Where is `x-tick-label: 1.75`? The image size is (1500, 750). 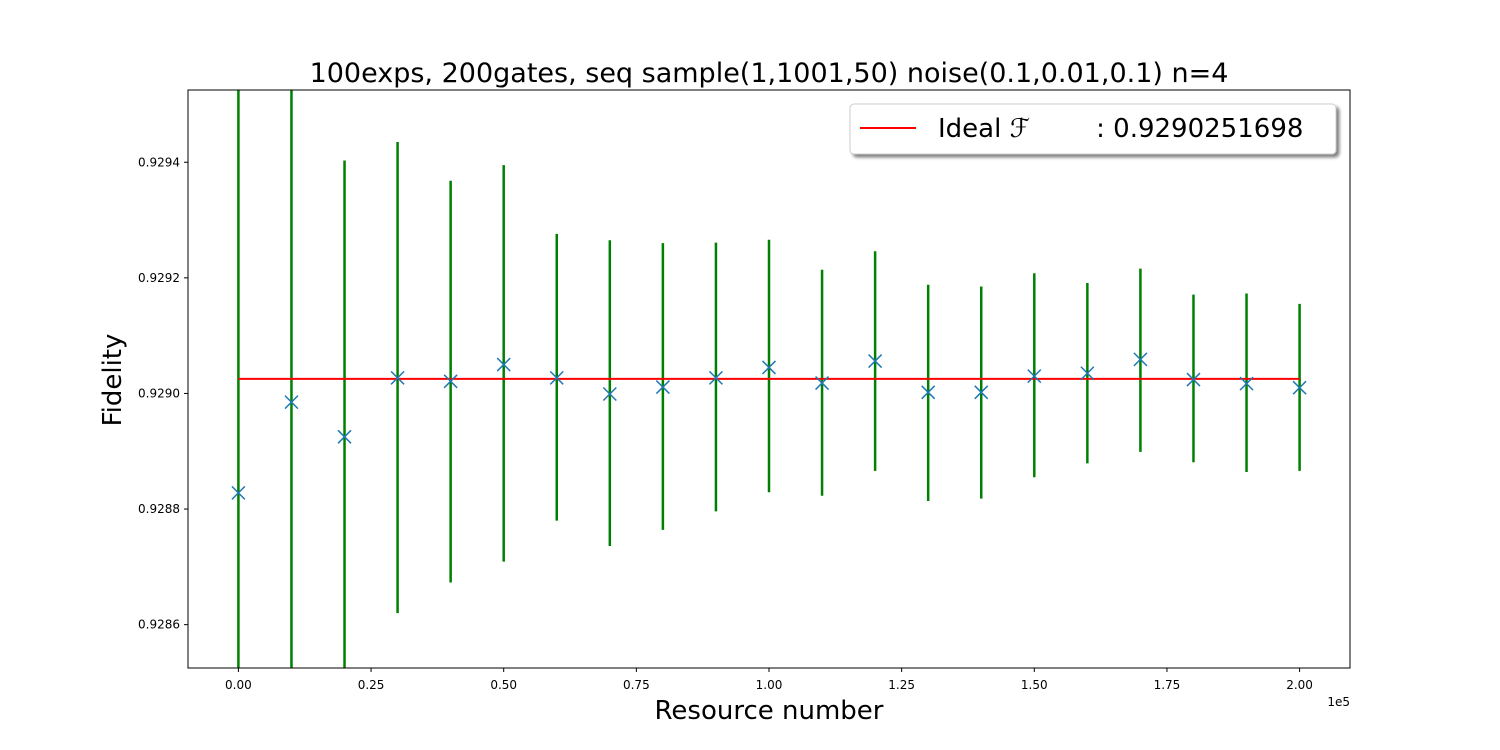 x-tick-label: 1.75 is located at coordinates (1167, 685).